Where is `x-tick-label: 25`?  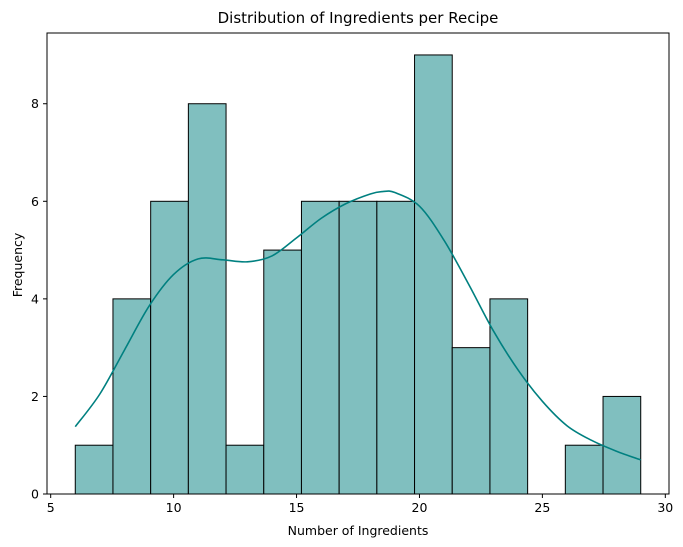 x-tick-label: 25 is located at coordinates (542, 507).